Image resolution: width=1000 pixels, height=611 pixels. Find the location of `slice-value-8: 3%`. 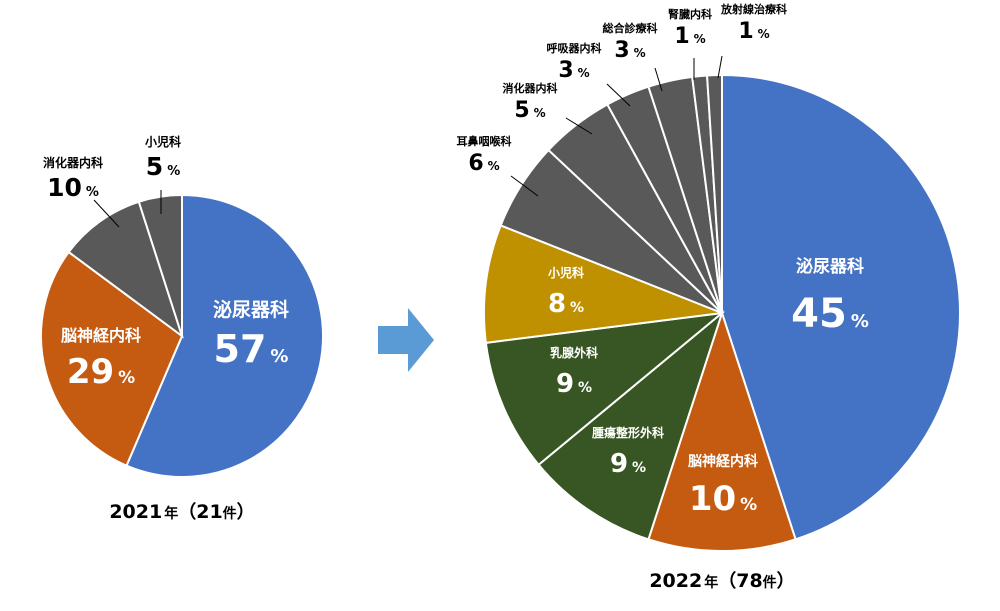

slice-value-8: 3% is located at coordinates (629, 50).